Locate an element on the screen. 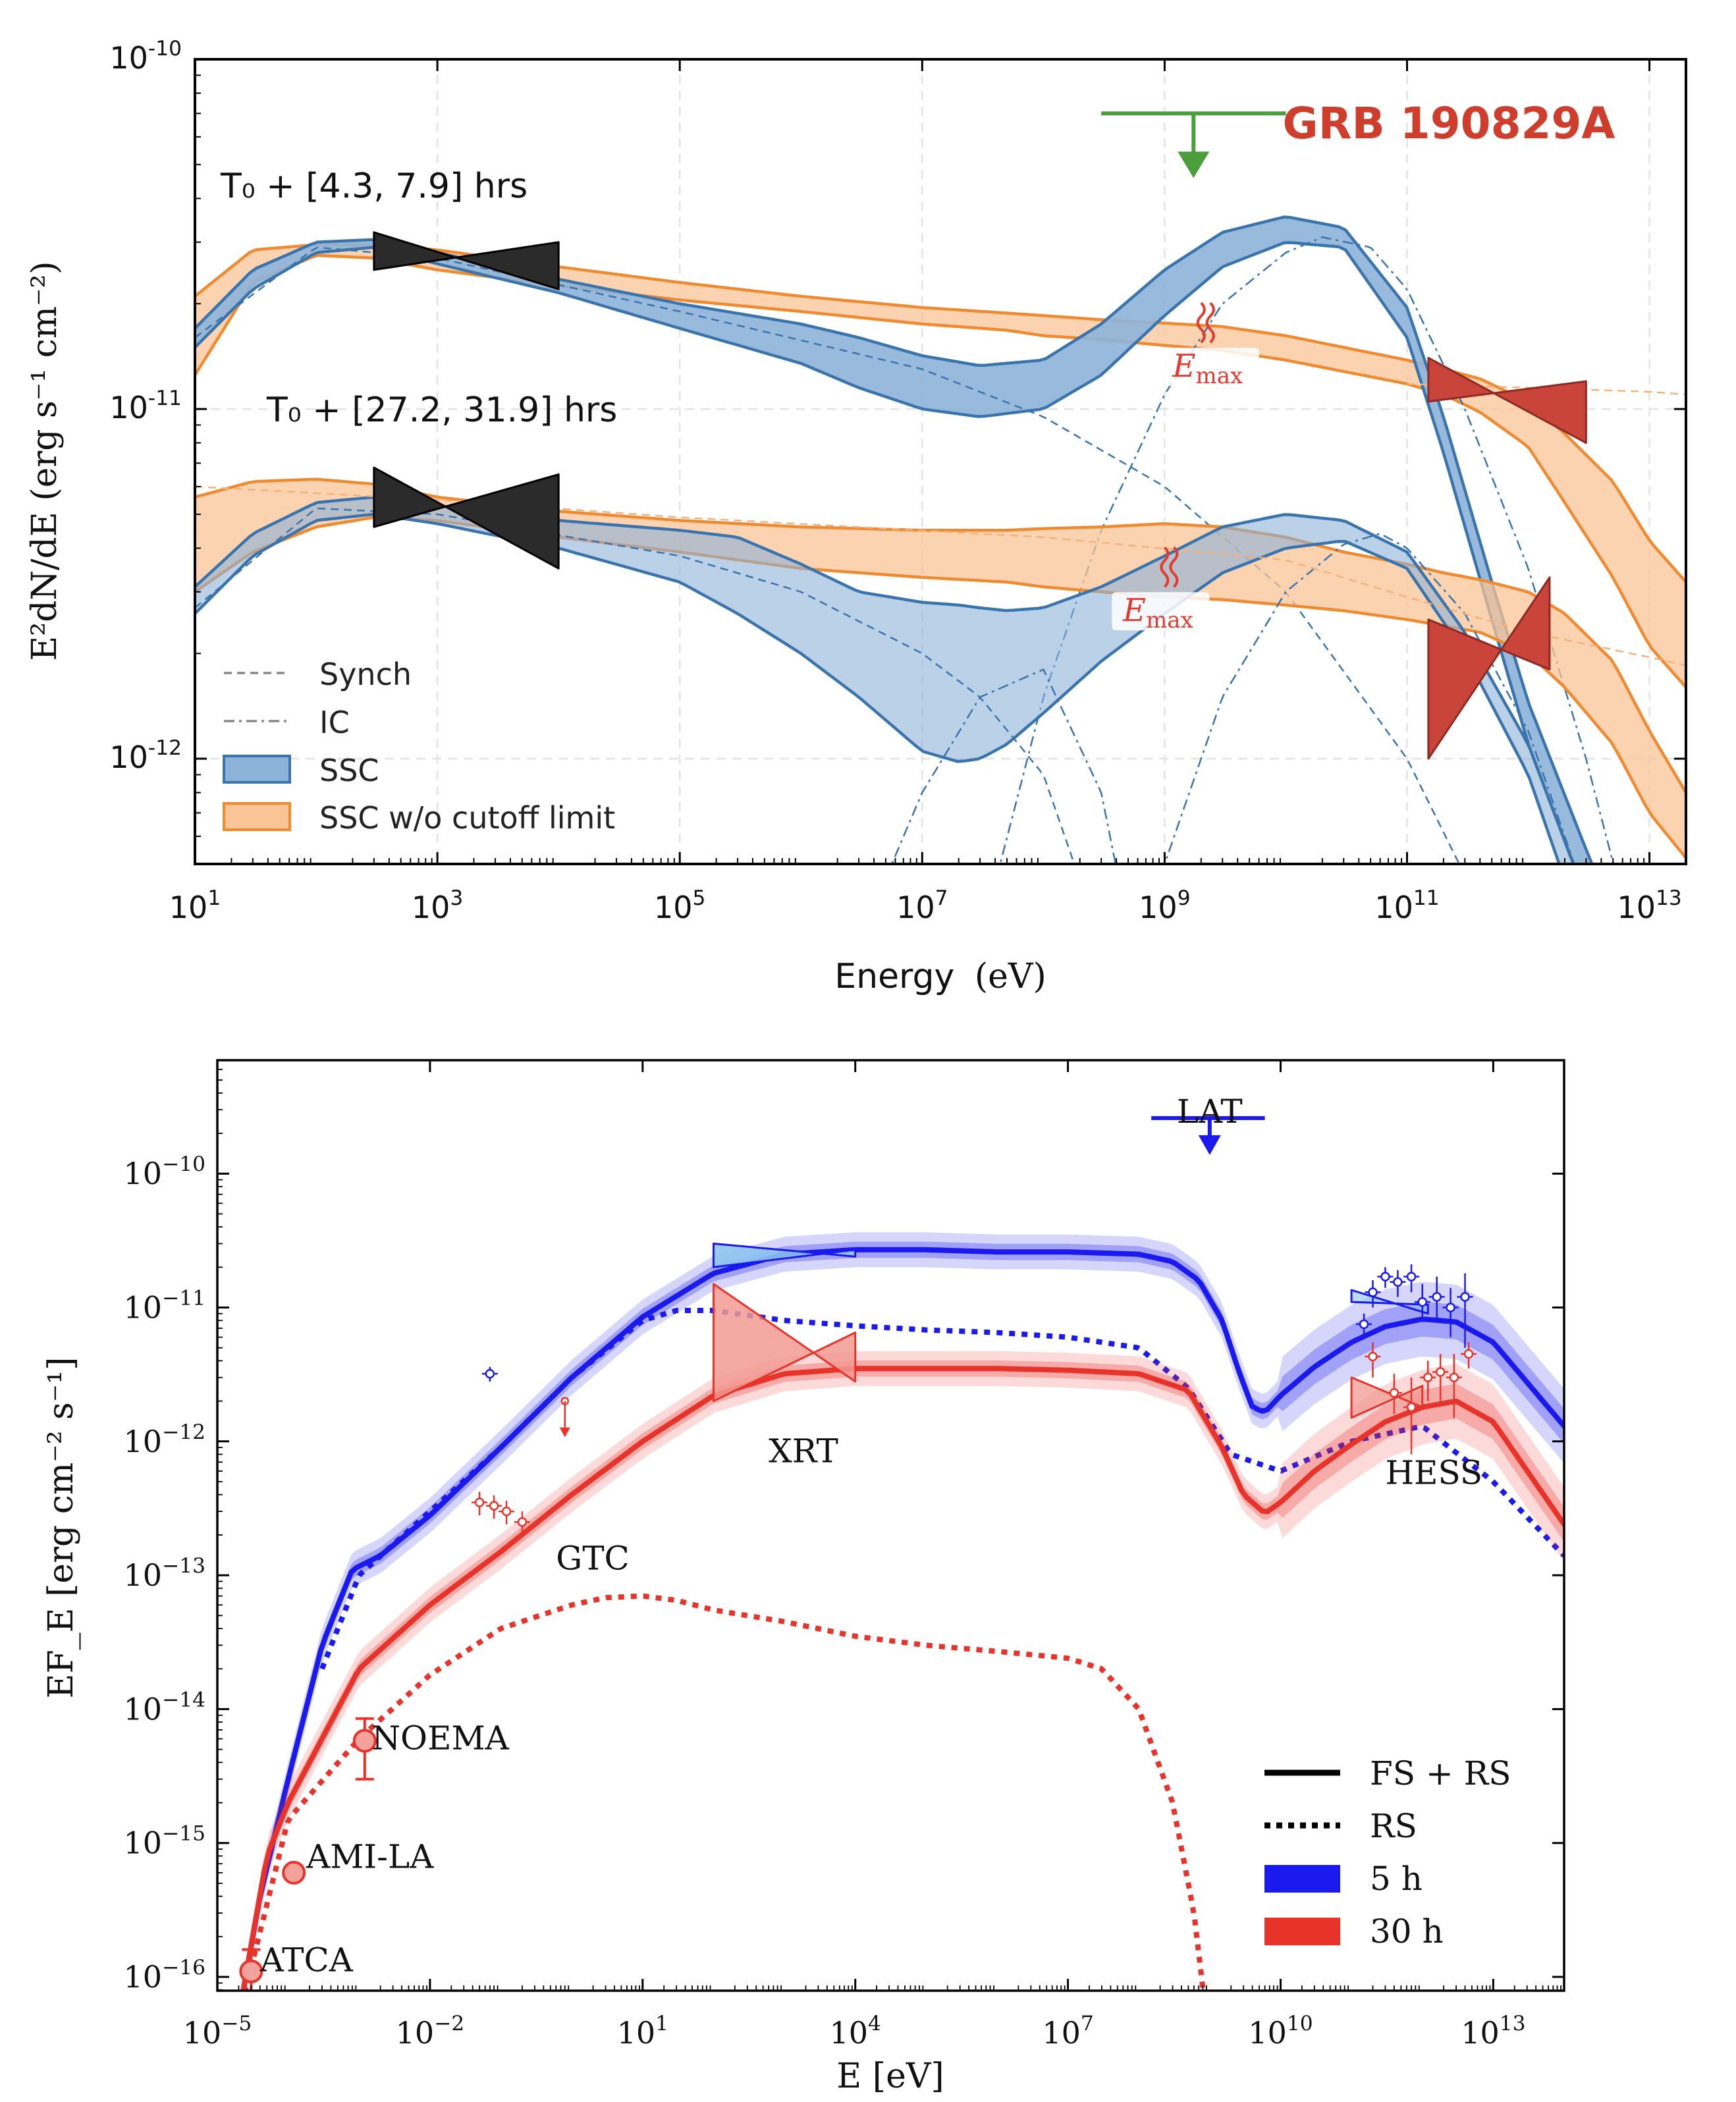 This screenshot has width=1736, height=2102. x-tick-label: 10⁴ is located at coordinates (855, 2031).